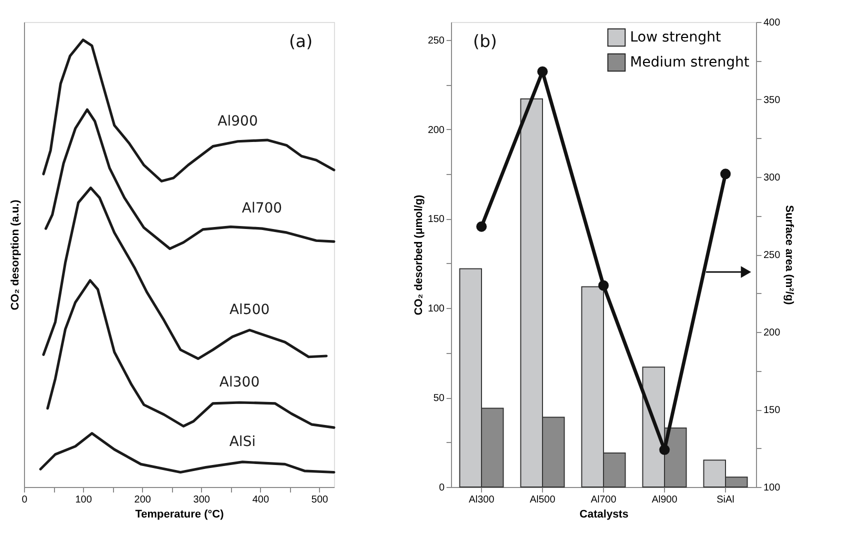 The image size is (850, 553). Describe the element at coordinates (690, 62) in the screenshot. I see `legend-label: Medium strenght` at that location.